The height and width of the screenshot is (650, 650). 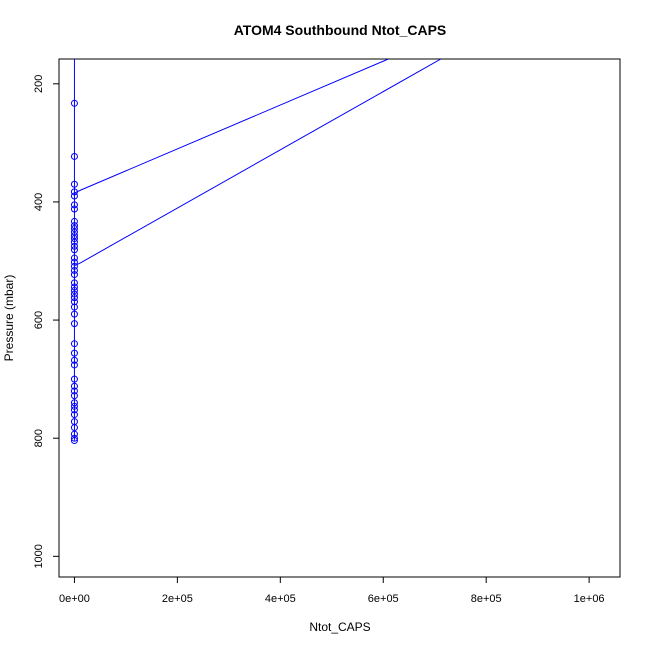 What do you see at coordinates (39, 320) in the screenshot?
I see `y-tick-label: 600` at bounding box center [39, 320].